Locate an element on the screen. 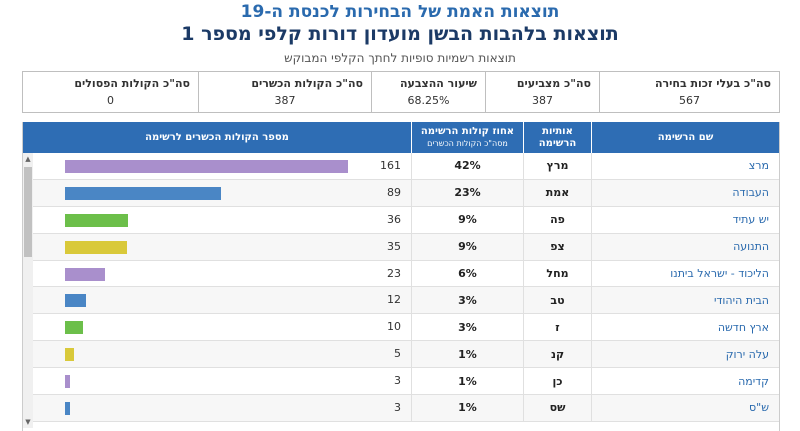  table-row: התנועה צפ 9% 35 is located at coordinates (401, 247).